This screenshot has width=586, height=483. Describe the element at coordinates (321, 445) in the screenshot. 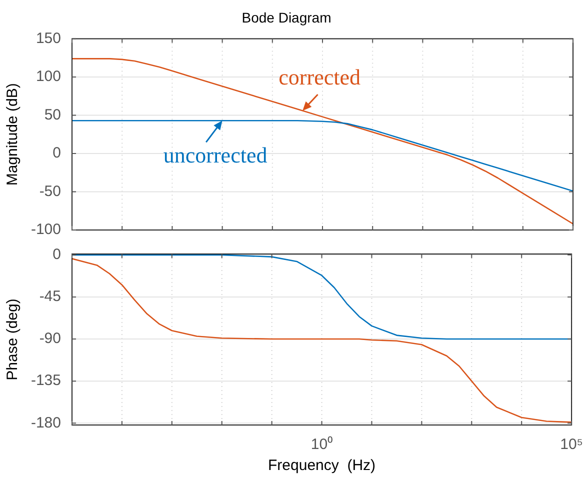

I see `x-tick-label: 10⁰` at that location.